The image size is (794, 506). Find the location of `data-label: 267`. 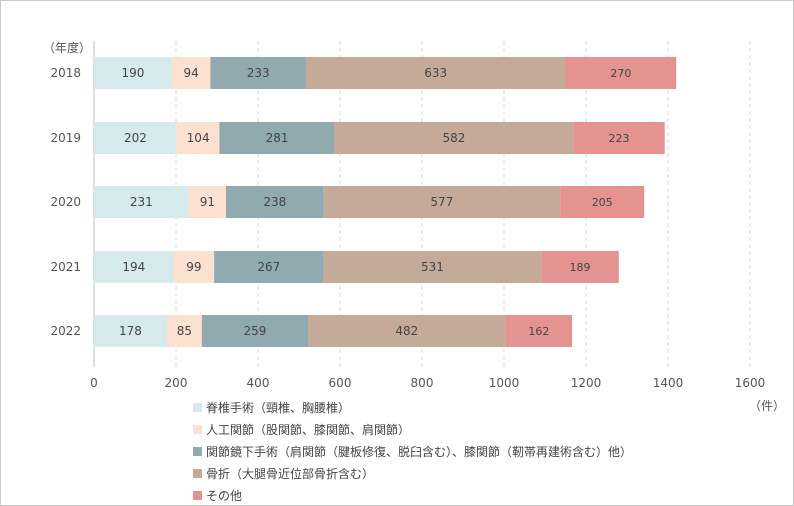

data-label: 267 is located at coordinates (268, 267).